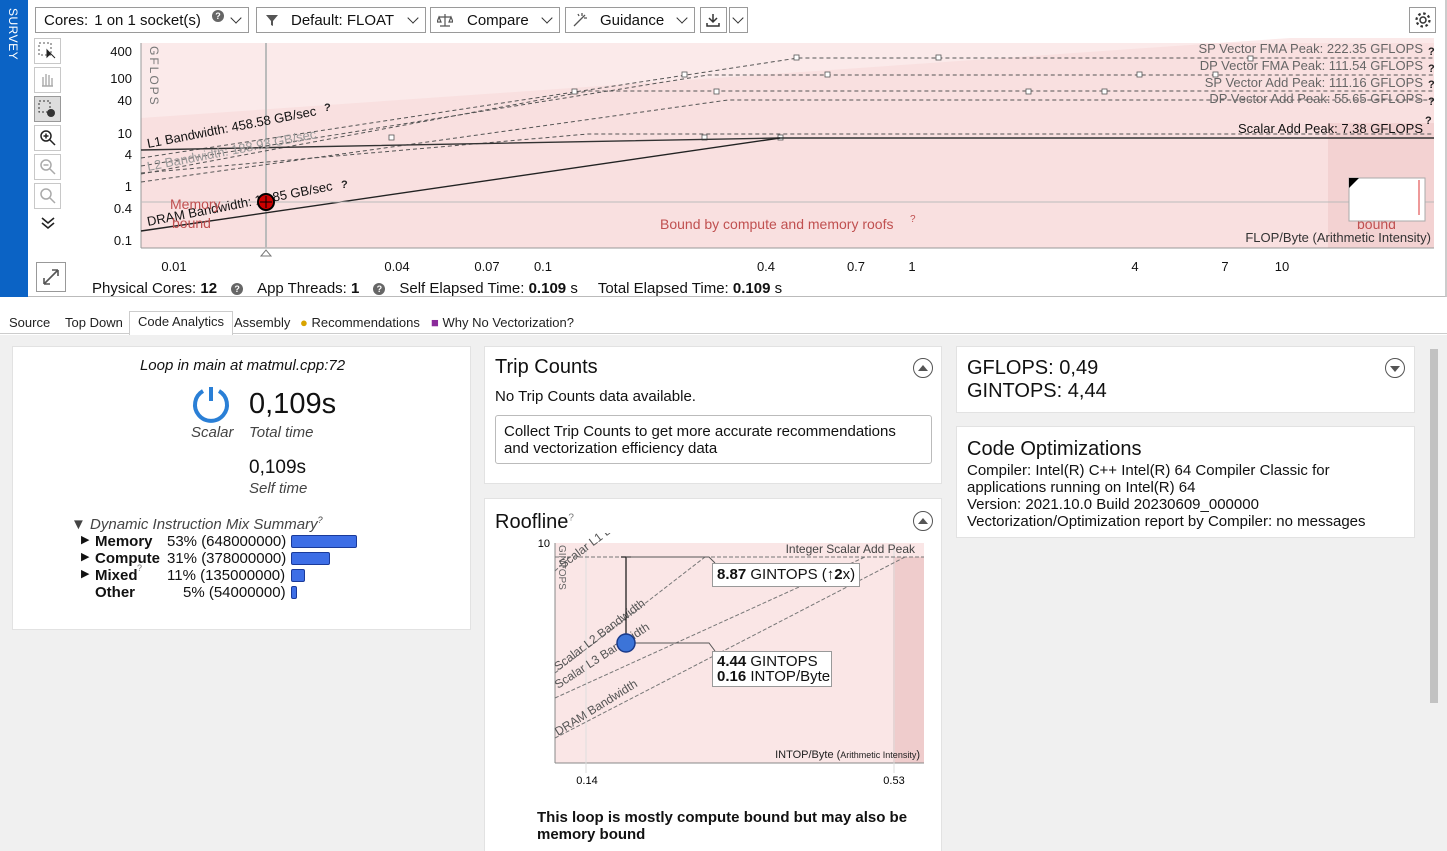  What do you see at coordinates (272, 20) in the screenshot?
I see `filter-icon` at bounding box center [272, 20].